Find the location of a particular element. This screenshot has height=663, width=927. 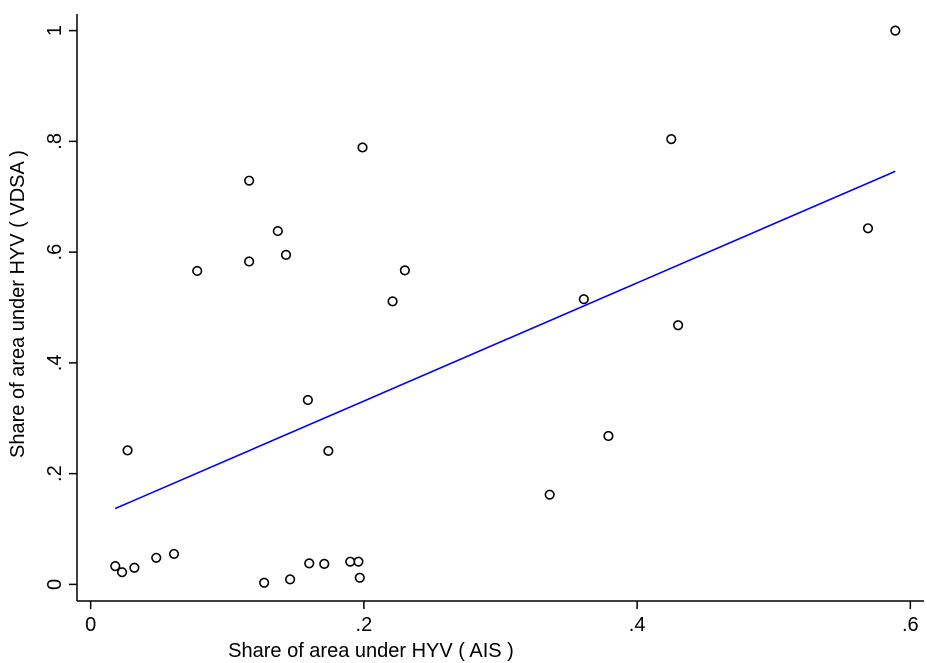

y-tick-label: .8 is located at coordinates (55, 141).